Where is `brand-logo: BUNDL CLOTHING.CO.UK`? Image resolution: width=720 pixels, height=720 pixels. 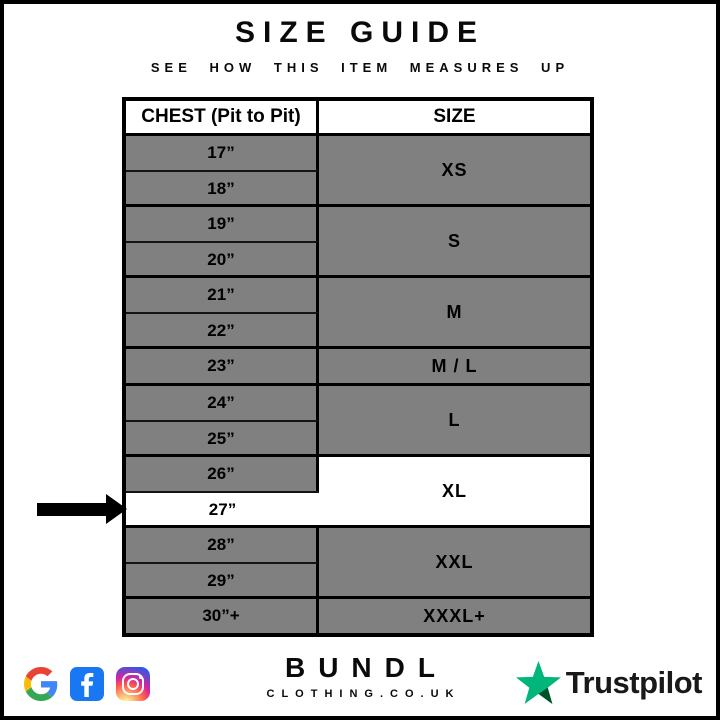 brand-logo: BUNDL CLOTHING.CO.UK is located at coordinates (360, 676).